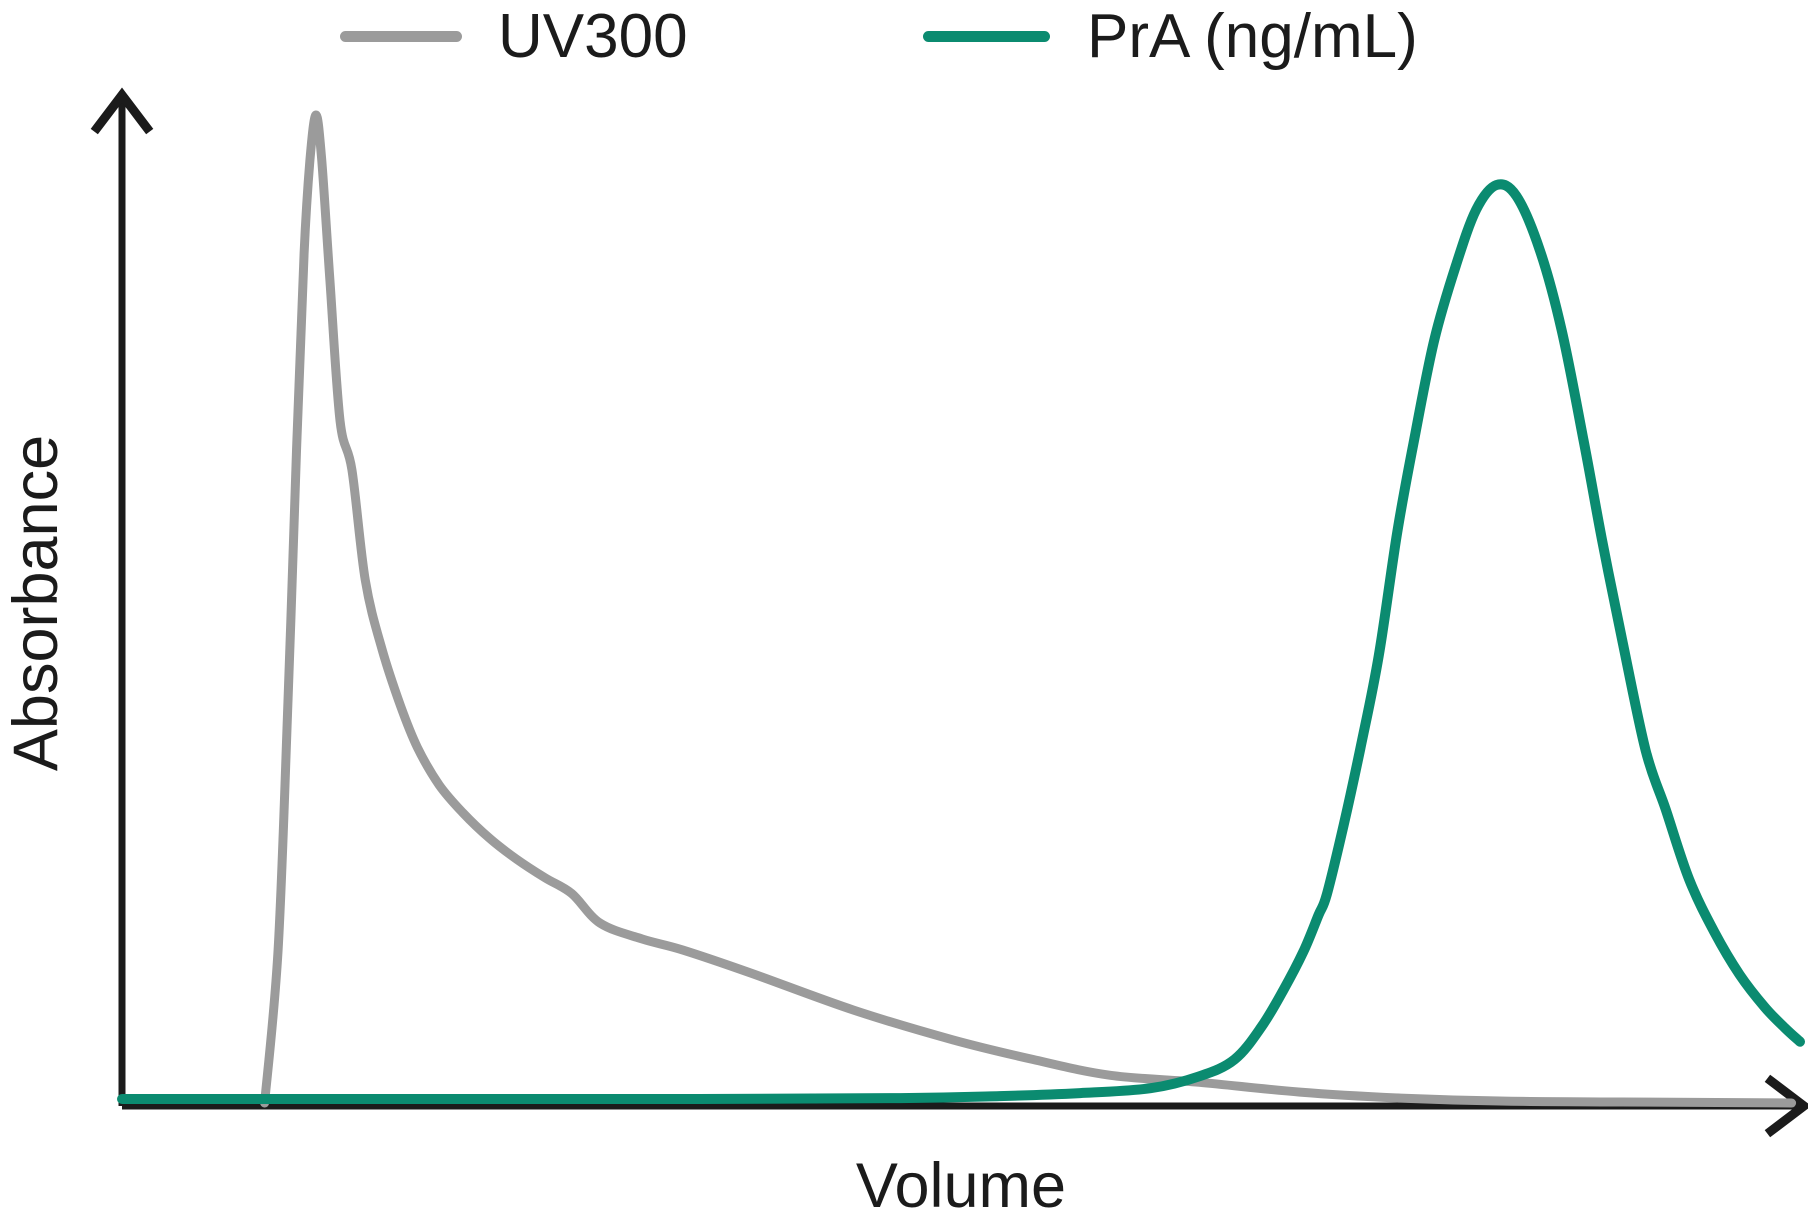 Image resolution: width=1808 pixels, height=1224 pixels. I want to click on y-axis-arrowhead-icon, so click(122, 111).